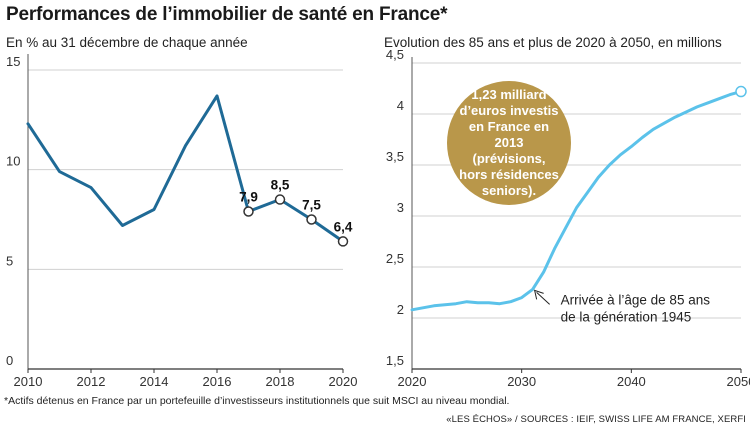  Describe the element at coordinates (9, 260) in the screenshot. I see `y-tick-label: 5` at that location.